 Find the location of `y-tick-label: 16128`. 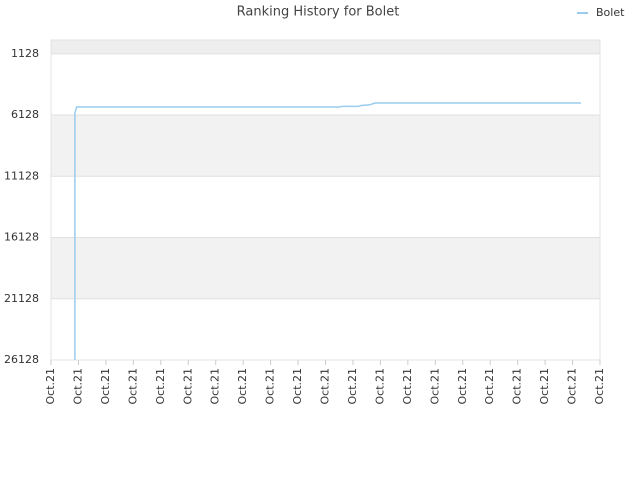

y-tick-label: 16128 is located at coordinates (21, 237).